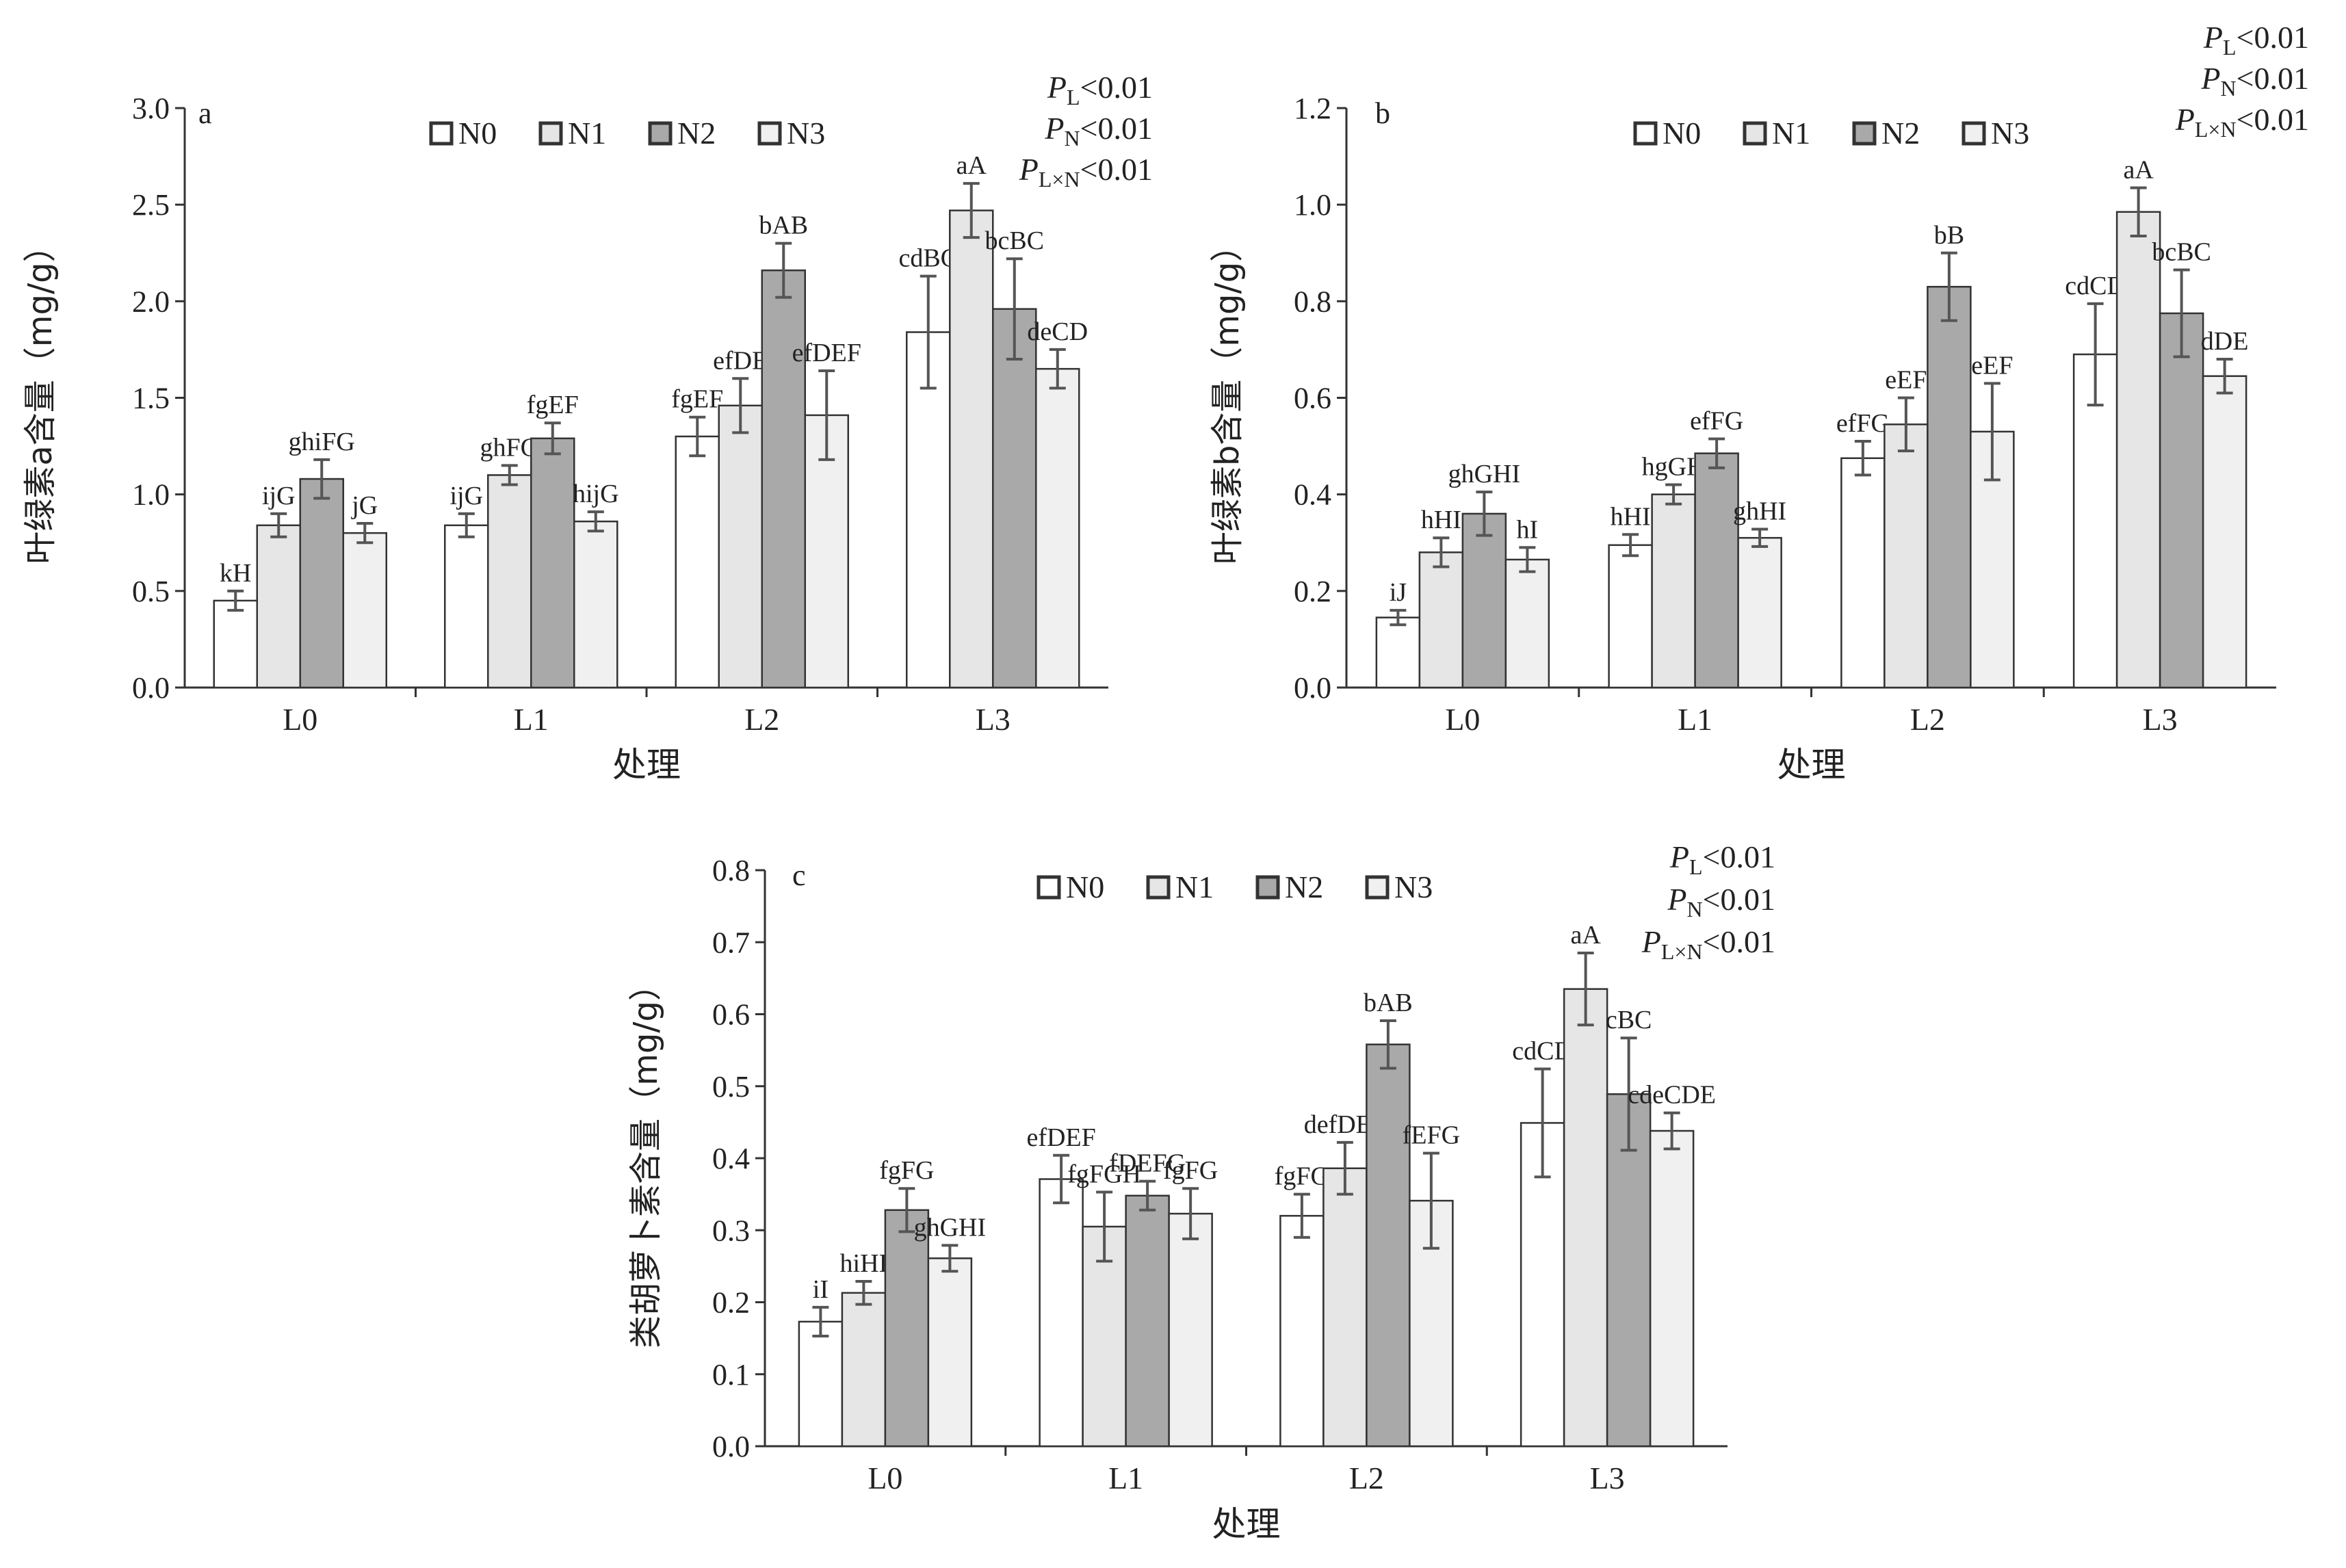  What do you see at coordinates (821, 1384) in the screenshot?
I see `bar-N0-L0` at bounding box center [821, 1384].